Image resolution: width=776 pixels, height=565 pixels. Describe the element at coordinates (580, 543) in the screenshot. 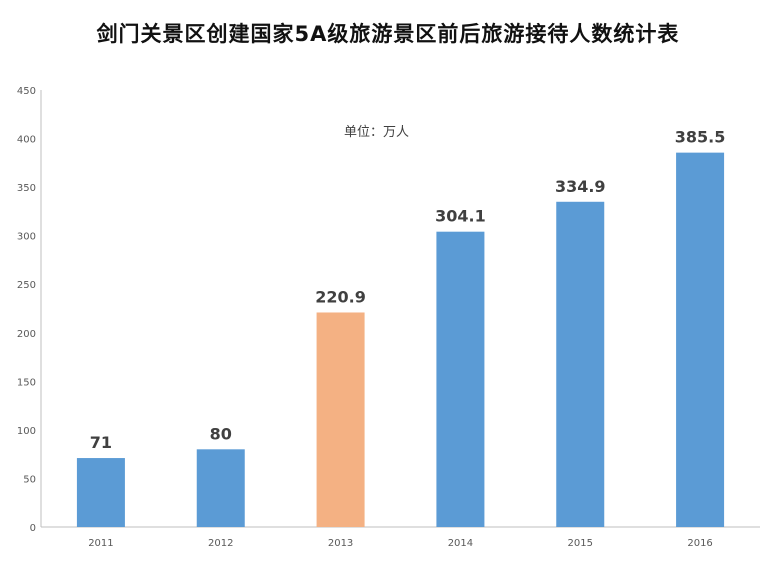

I see `x-tick-label: 2015` at that location.